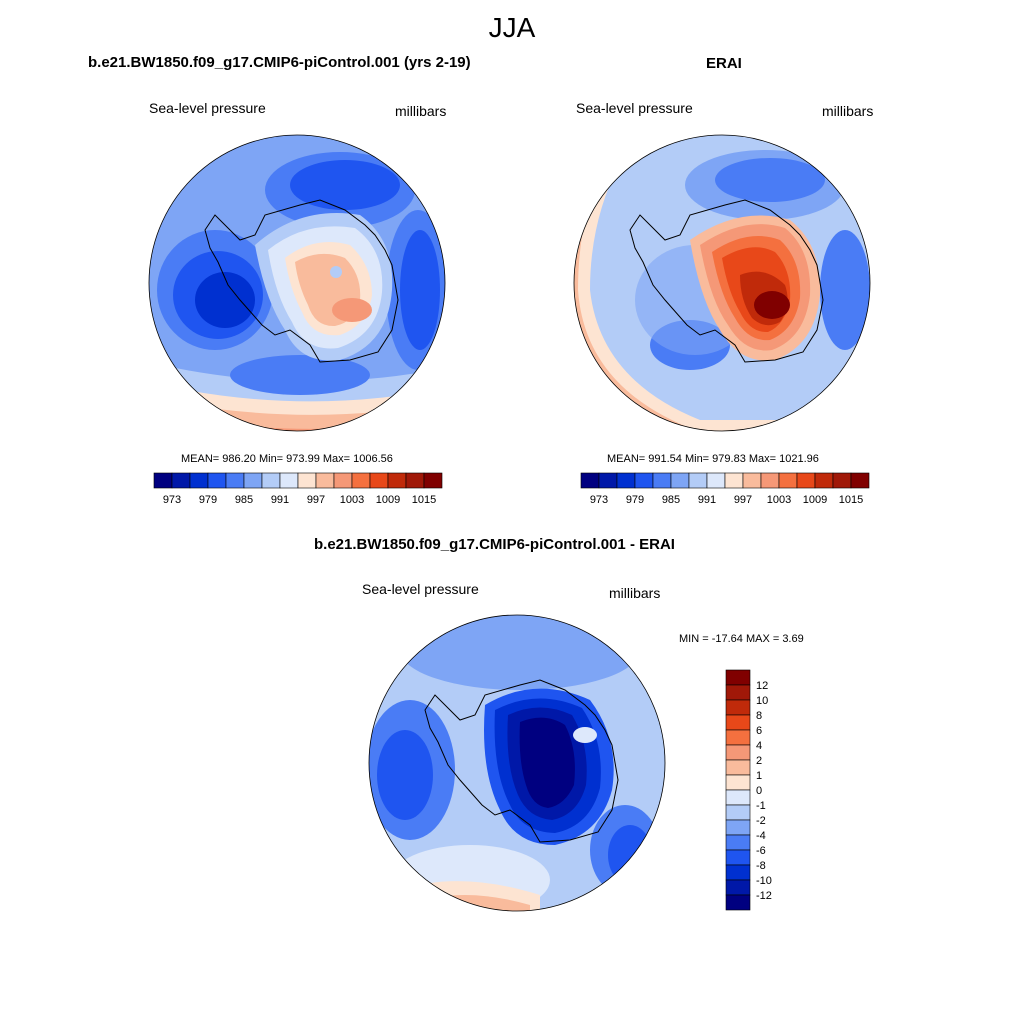 The height and width of the screenshot is (1024, 1024). I want to click on colorbar-3-tick-label: 2, so click(759, 761).